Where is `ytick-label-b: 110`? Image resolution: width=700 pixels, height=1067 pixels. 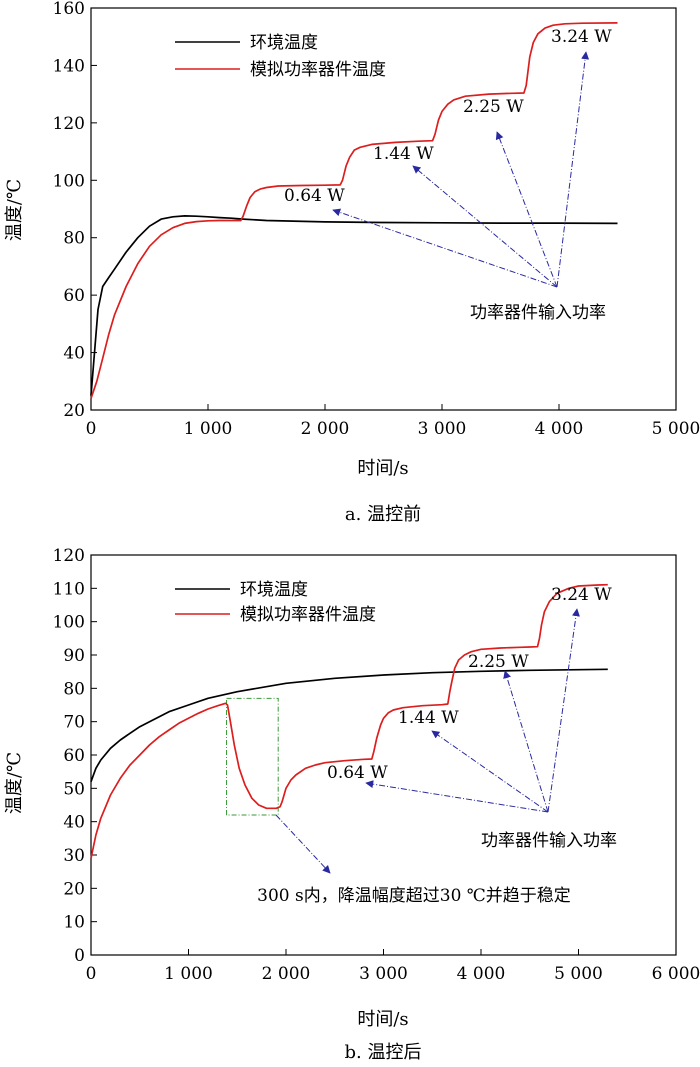
ytick-label-b: 110 is located at coordinates (69, 589).